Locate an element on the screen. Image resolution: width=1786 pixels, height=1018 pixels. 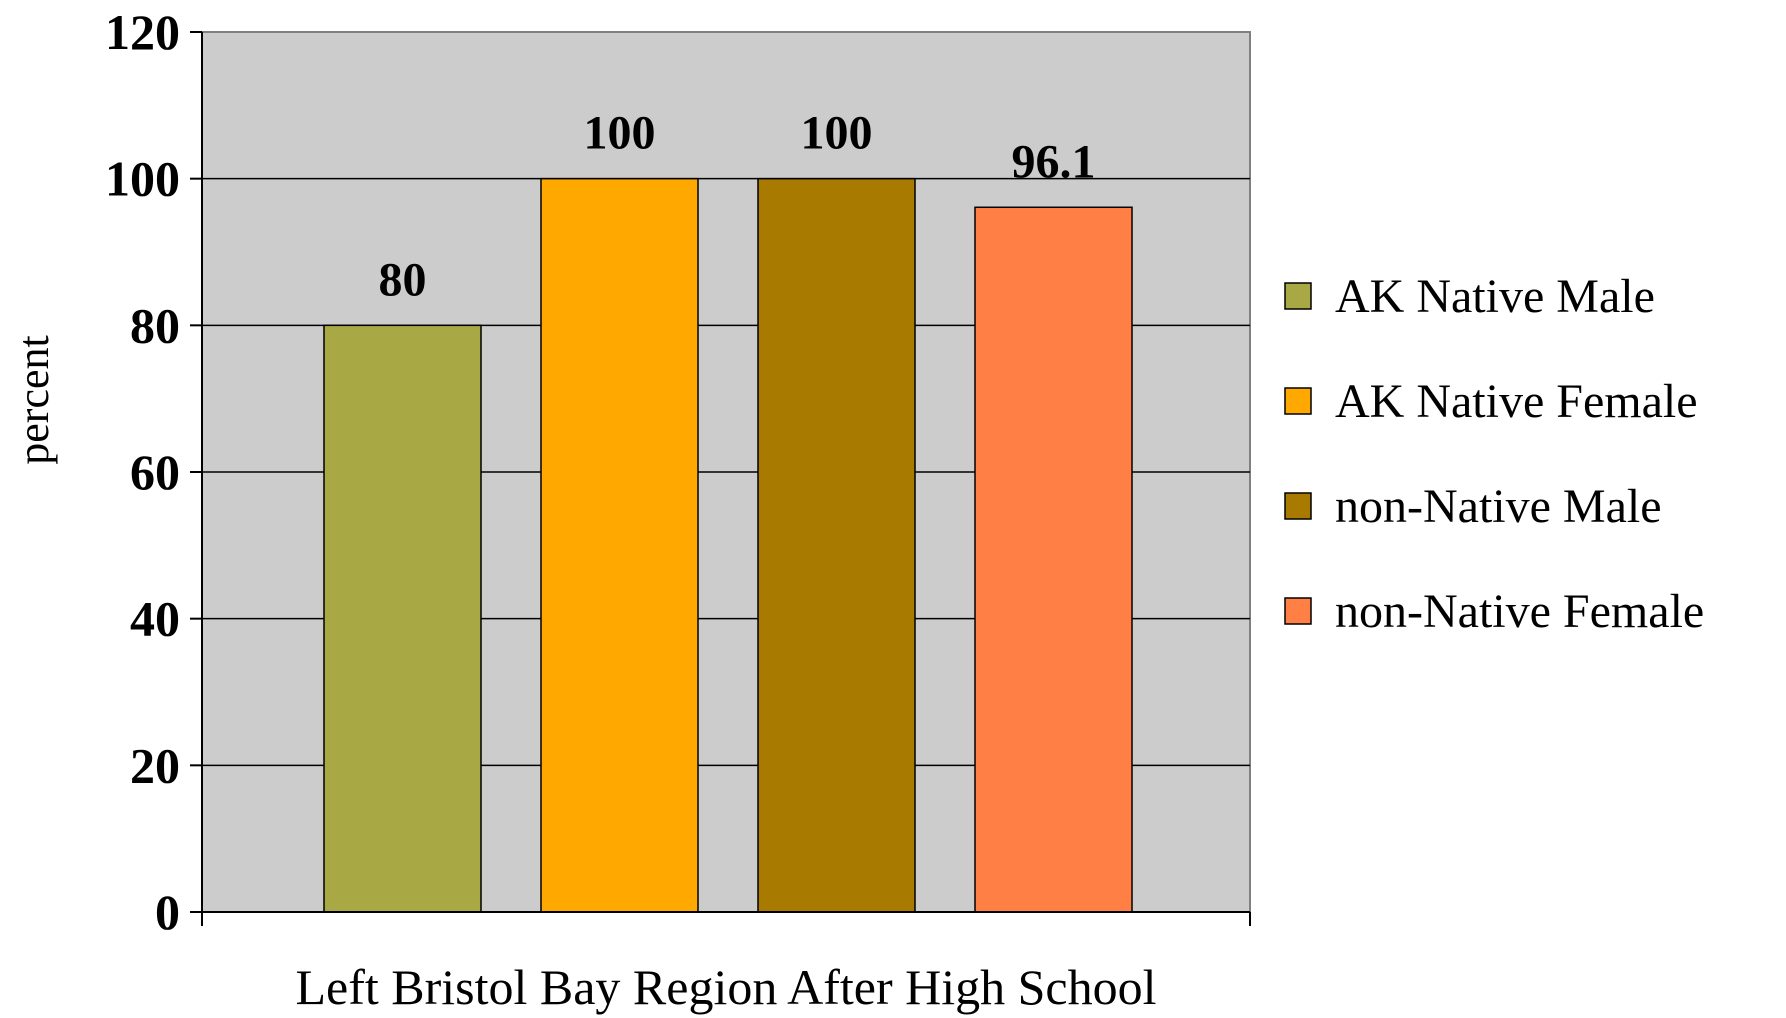
y-tick-label: 40 is located at coordinates (155, 619).